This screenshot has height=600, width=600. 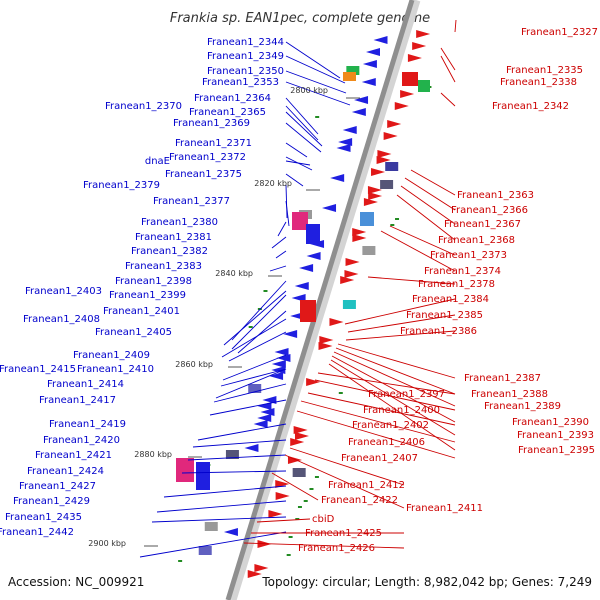 What do you see at coordinates (245, 56) in the screenshot?
I see `gene-label-left: Franean1_2349` at bounding box center [245, 56].